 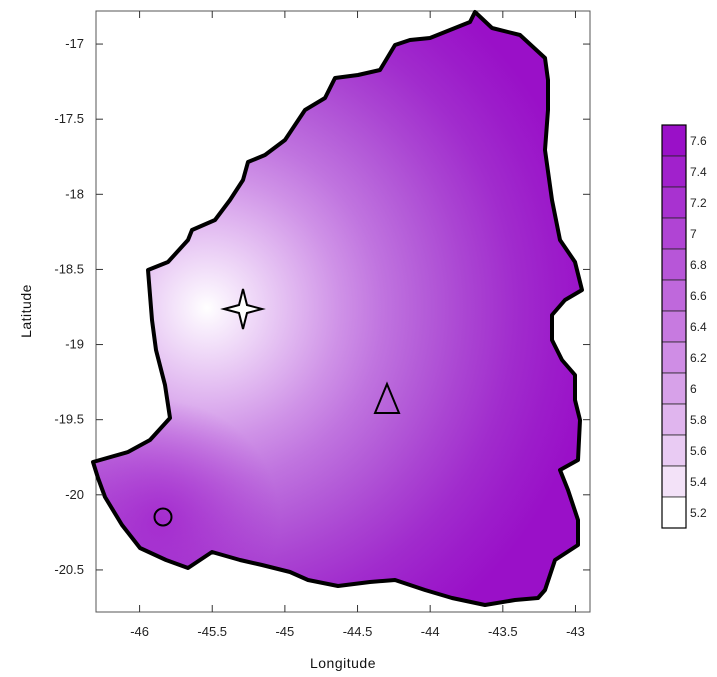 I want to click on y-tick-label: -18, so click(x=74, y=193).